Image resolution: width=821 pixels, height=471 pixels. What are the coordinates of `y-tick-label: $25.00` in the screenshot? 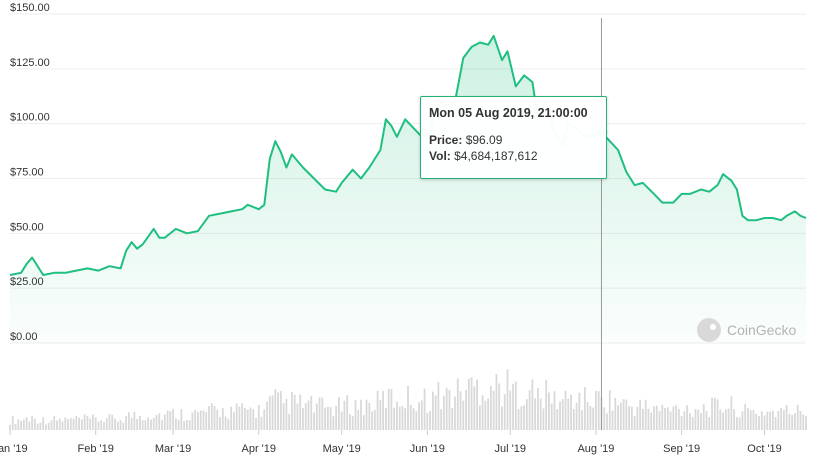 It's located at (27, 282).